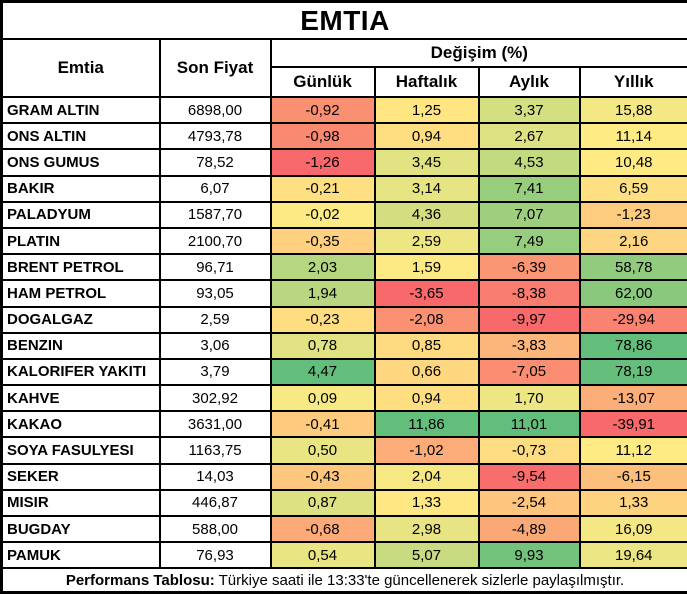 Image resolution: width=687 pixels, height=594 pixels. What do you see at coordinates (633, 82) in the screenshot?
I see `column-header-yillik: Yıllık` at bounding box center [633, 82].